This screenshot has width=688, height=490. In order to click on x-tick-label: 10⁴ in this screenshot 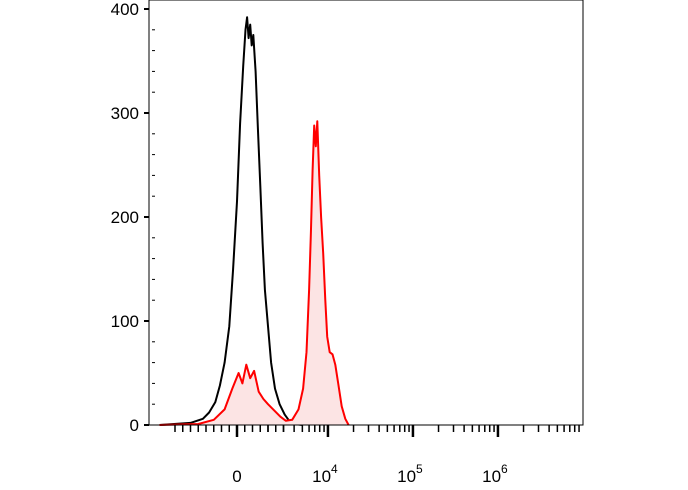, I will do `click(325, 474)`.